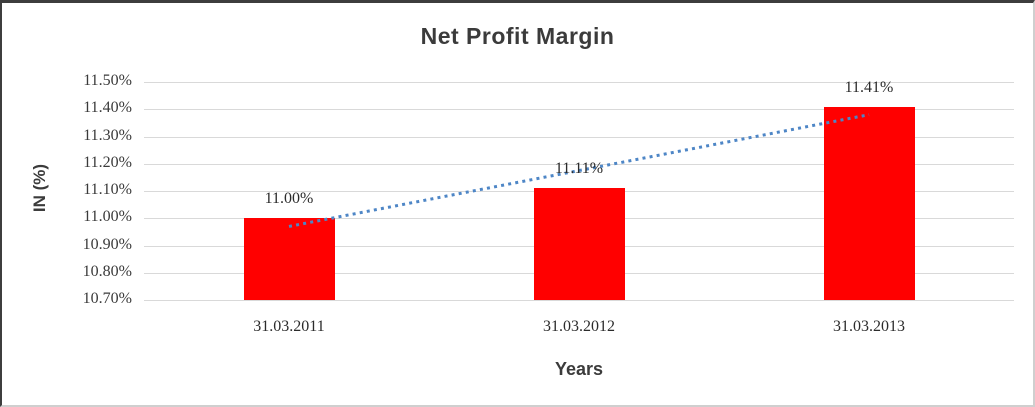 This screenshot has height=407, width=1035. What do you see at coordinates (289, 326) in the screenshot?
I see `x-tick-label: 31.03.2011` at bounding box center [289, 326].